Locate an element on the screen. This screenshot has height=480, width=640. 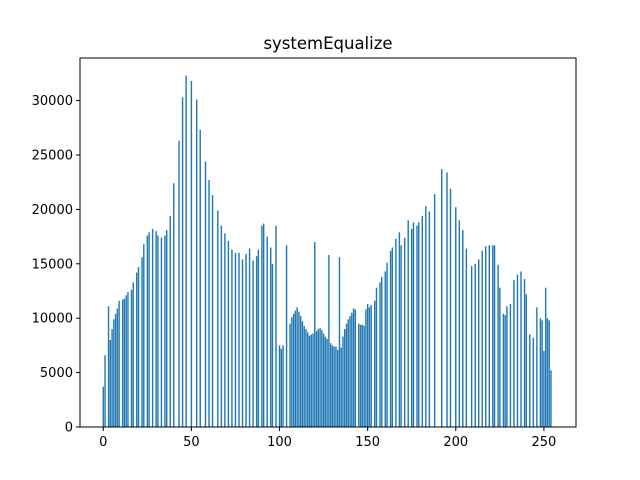
chart-title: systemEqualize is located at coordinates (327, 43).